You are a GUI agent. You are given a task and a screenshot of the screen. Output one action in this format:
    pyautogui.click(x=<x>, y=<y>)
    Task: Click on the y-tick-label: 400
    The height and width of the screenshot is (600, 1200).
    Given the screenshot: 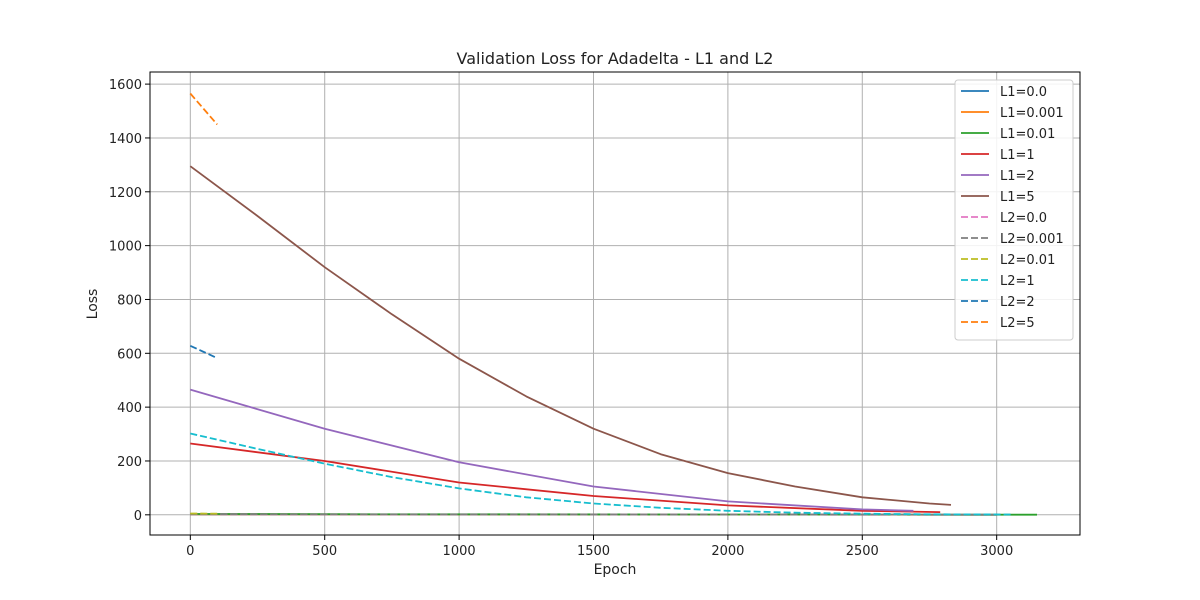 What is the action you would take?
    pyautogui.click(x=129, y=408)
    